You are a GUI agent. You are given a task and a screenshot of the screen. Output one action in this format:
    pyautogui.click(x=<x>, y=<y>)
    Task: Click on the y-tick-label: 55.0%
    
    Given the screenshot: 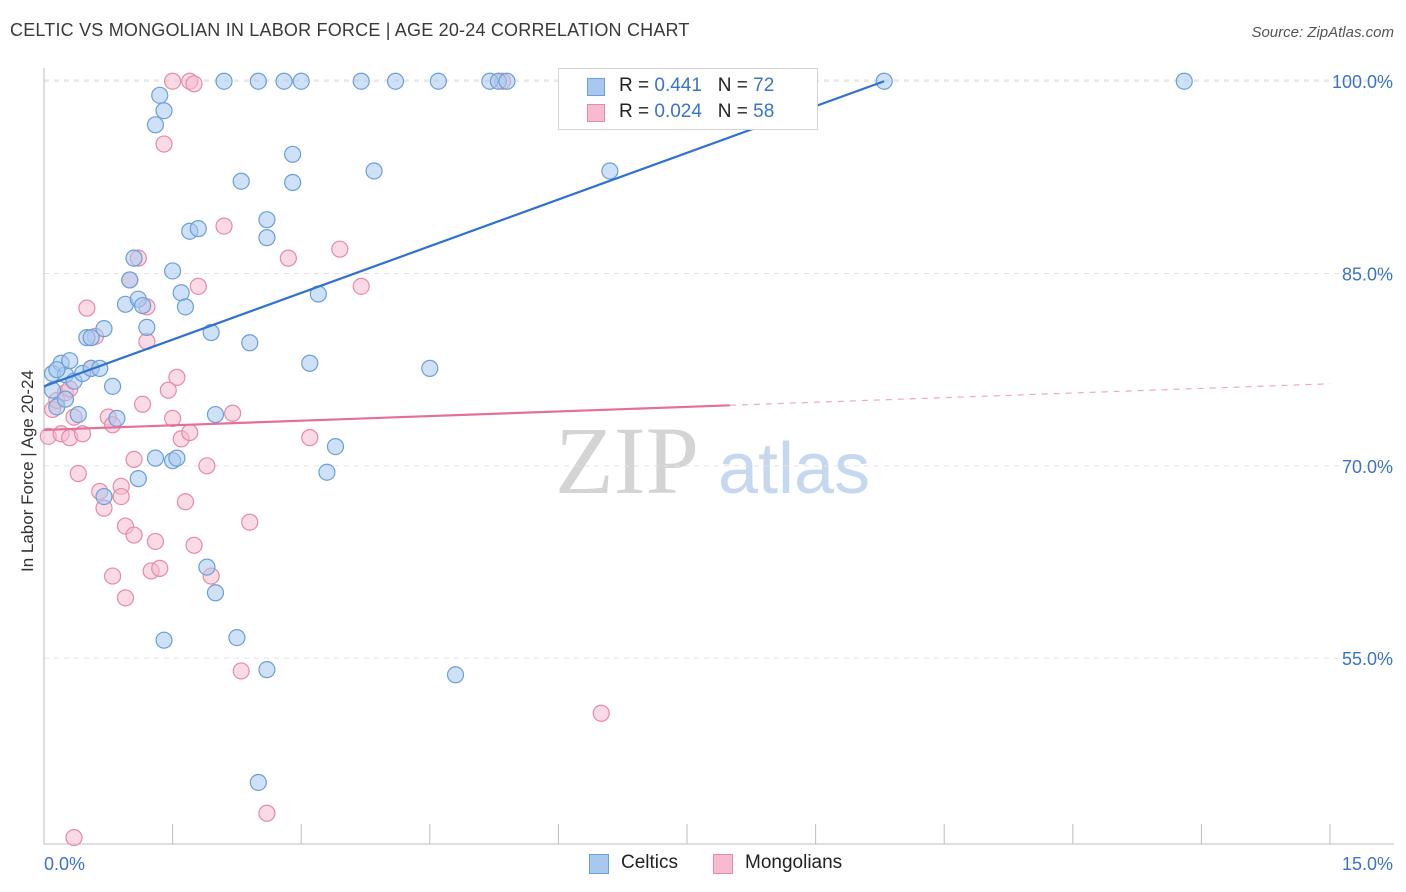 What is the action you would take?
    pyautogui.click(x=1367, y=659)
    